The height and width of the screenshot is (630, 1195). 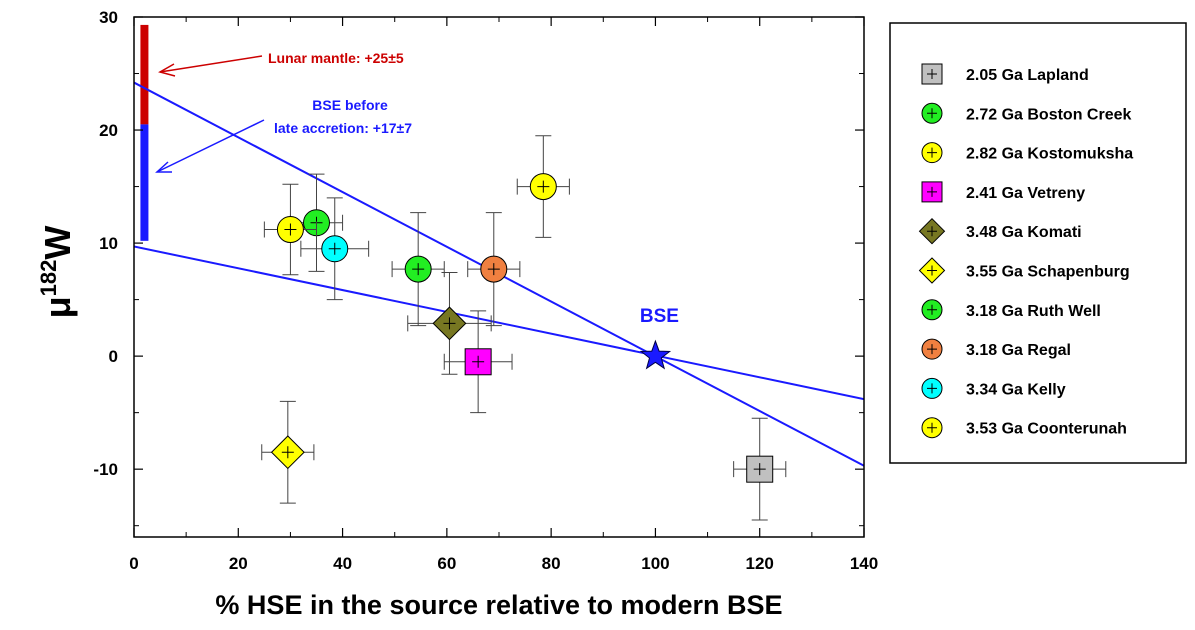 I want to click on legend-label-8: 3.34 Ga Kelly, so click(x=1016, y=389).